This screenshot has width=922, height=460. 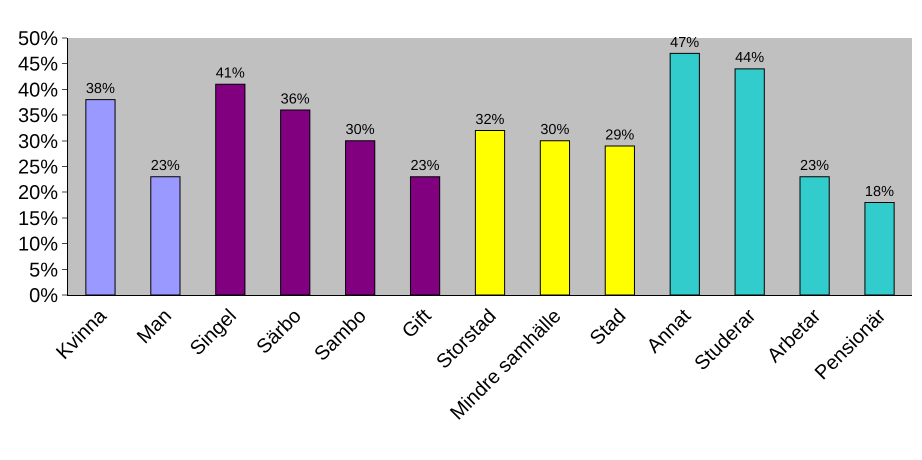 What do you see at coordinates (38, 65) in the screenshot?
I see `y-tick-label: 45%` at bounding box center [38, 65].